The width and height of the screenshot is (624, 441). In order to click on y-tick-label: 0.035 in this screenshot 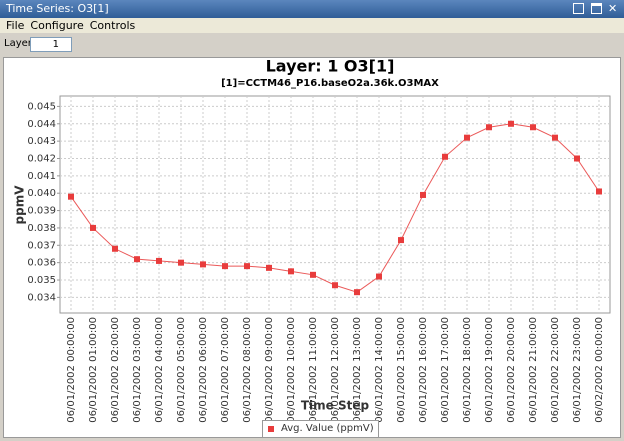, I will do `click(41, 280)`.